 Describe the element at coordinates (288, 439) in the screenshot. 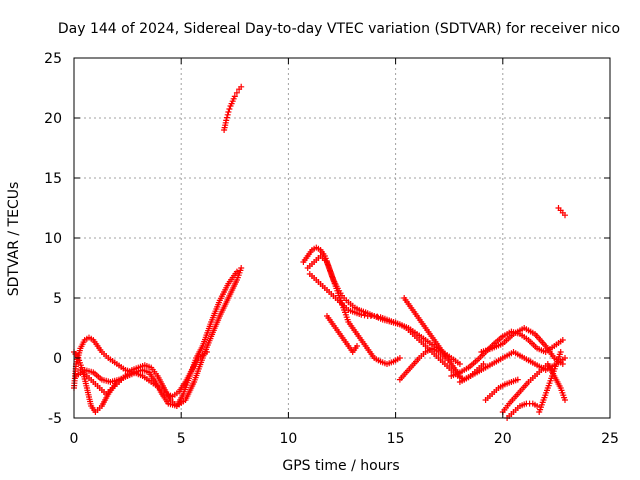

I see `x-tick-label: 10` at that location.